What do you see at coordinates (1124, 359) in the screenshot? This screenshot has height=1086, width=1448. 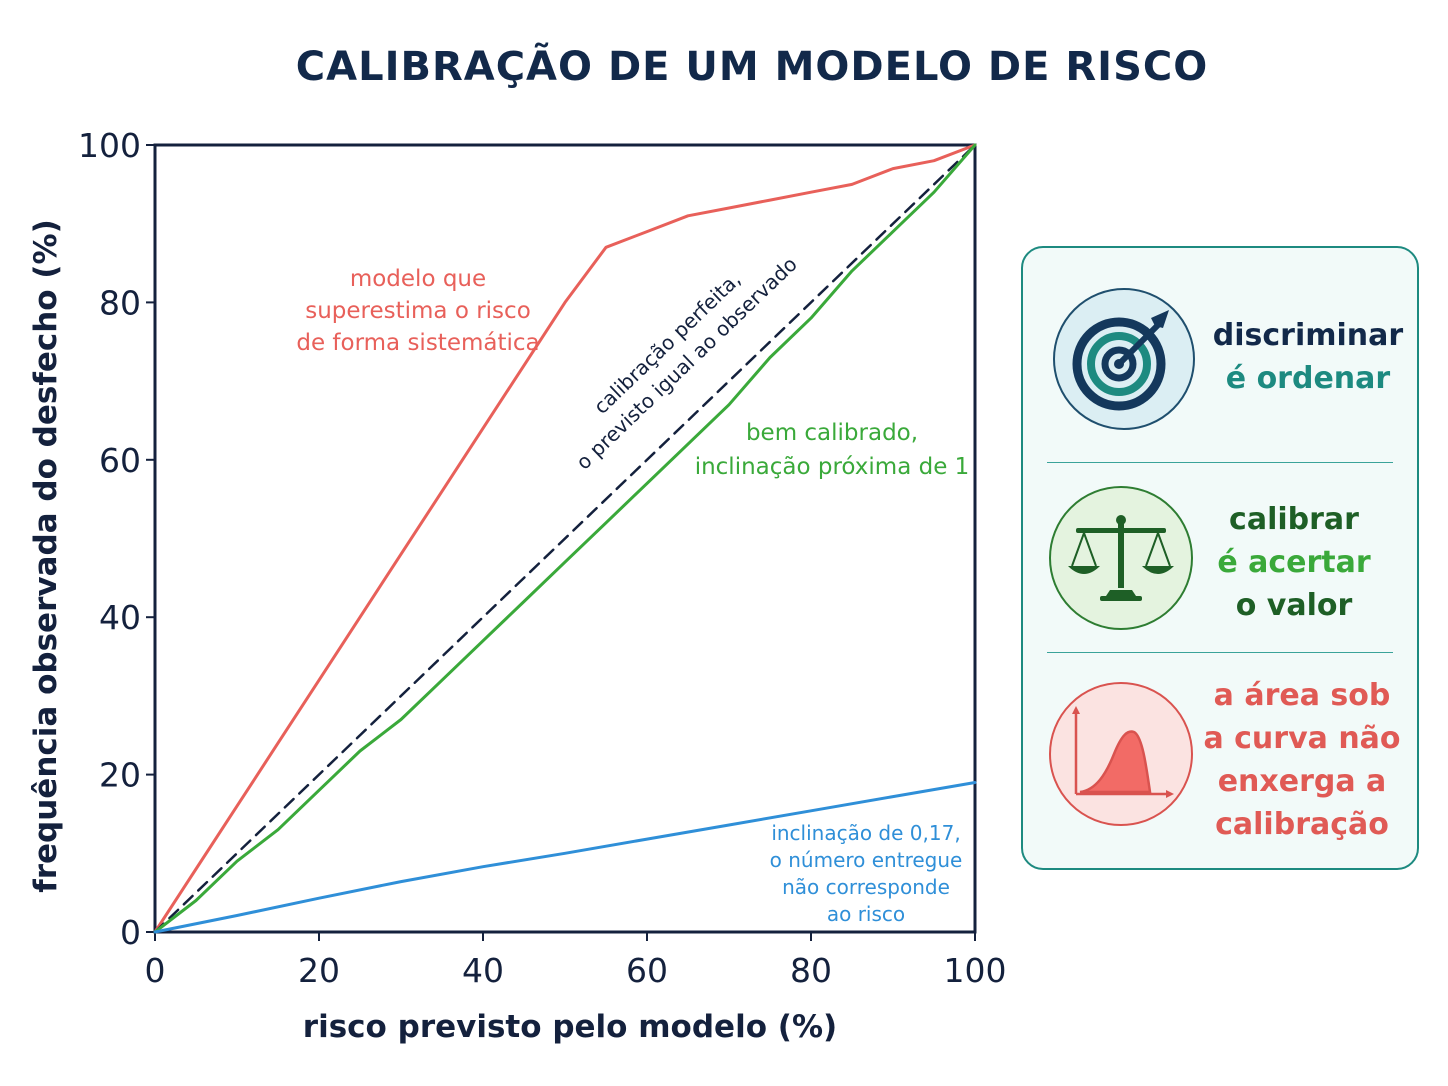 I see `target-icon` at bounding box center [1124, 359].